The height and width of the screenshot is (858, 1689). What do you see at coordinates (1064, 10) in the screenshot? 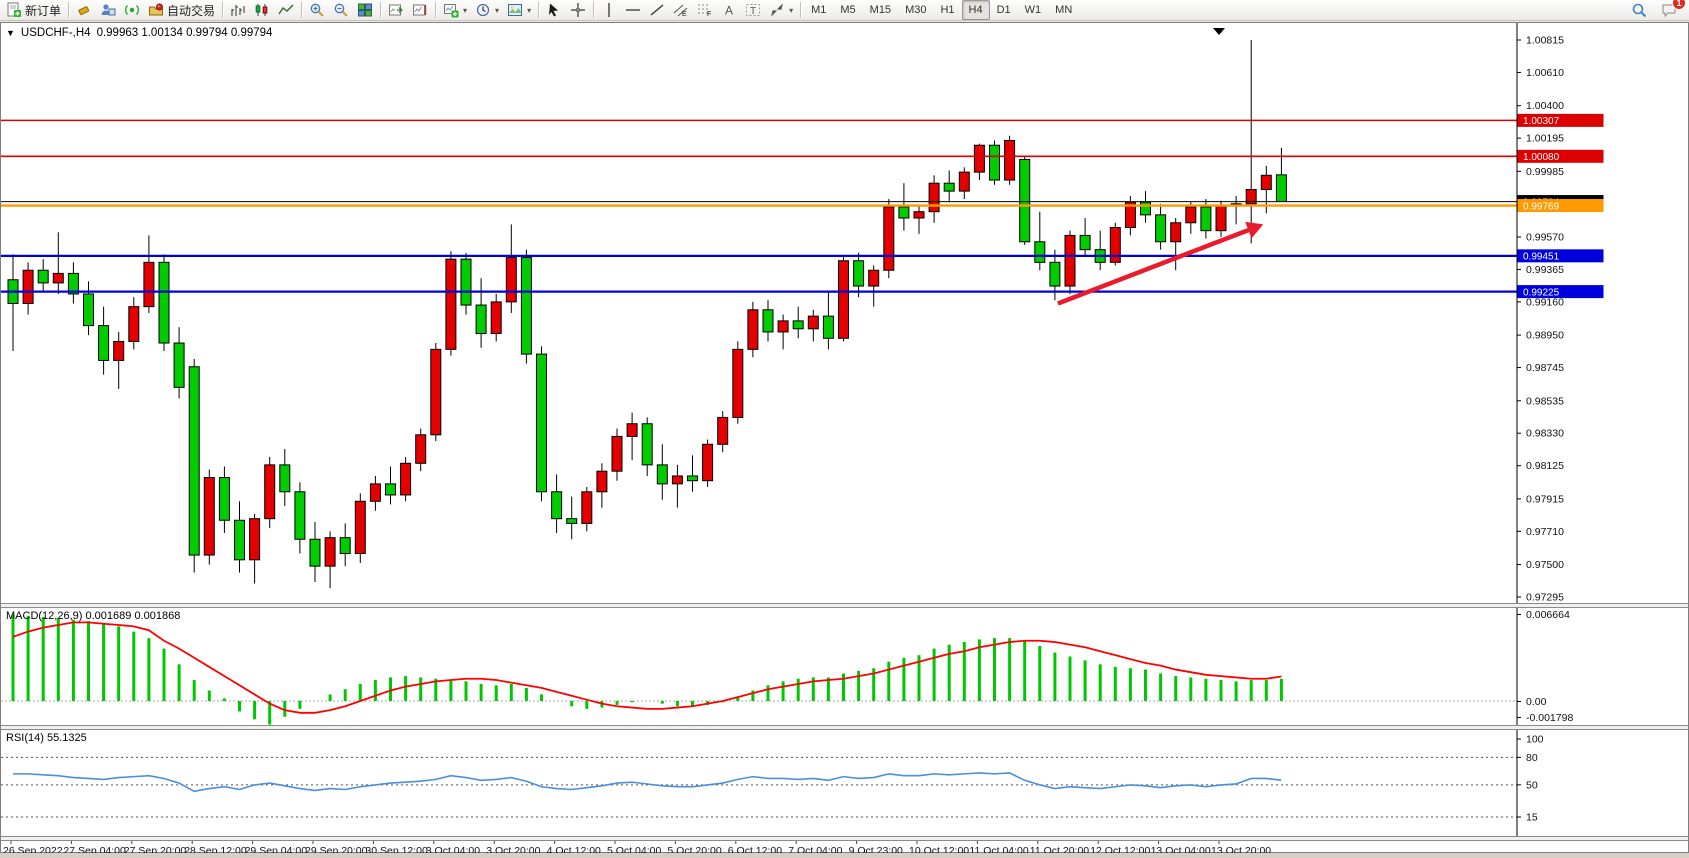
I see `timeframe-mn-button: MN` at bounding box center [1064, 10].